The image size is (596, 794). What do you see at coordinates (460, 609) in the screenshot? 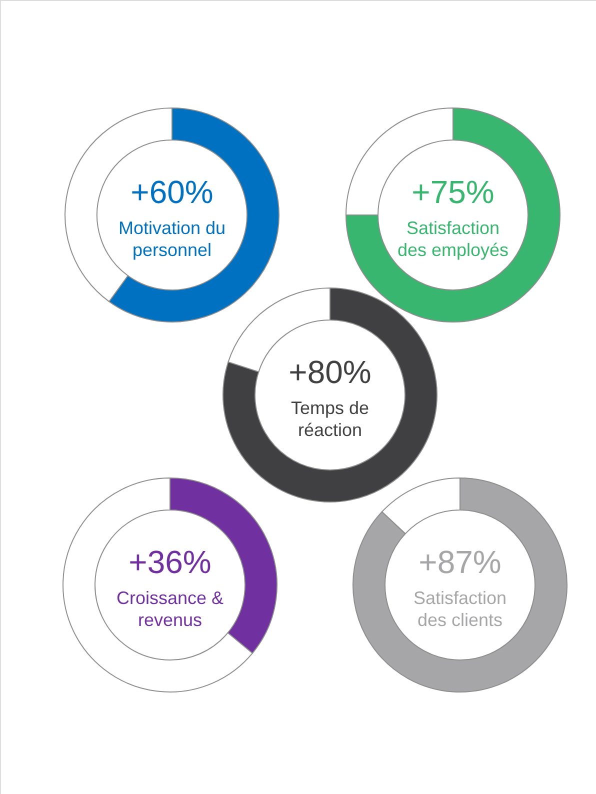
I see `text: Satisfaction des clients` at bounding box center [460, 609].